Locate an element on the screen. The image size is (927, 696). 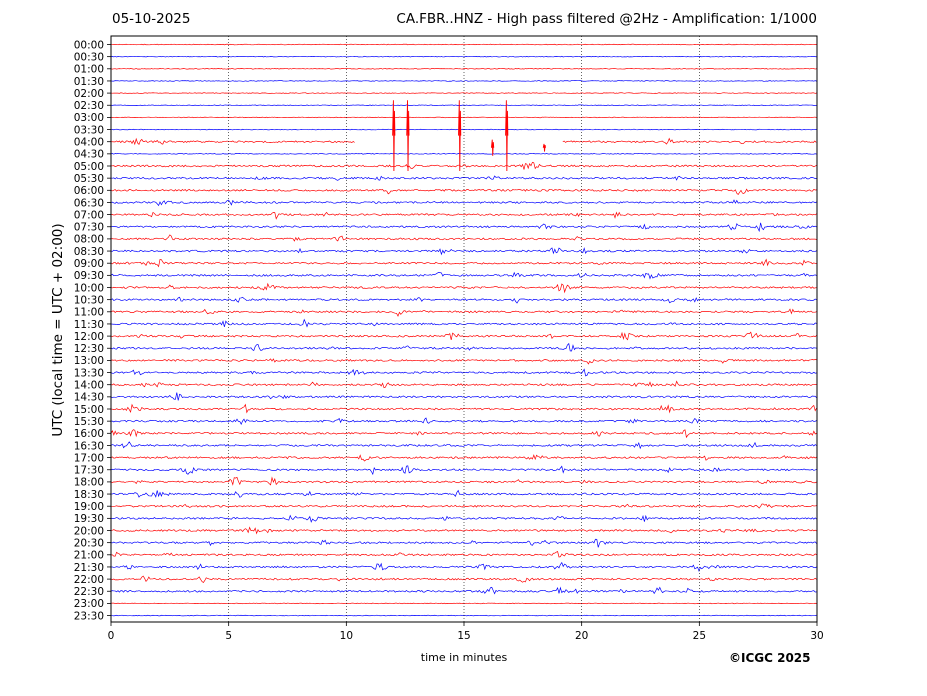
y-tick-label: 00:00 is located at coordinates (89, 45).